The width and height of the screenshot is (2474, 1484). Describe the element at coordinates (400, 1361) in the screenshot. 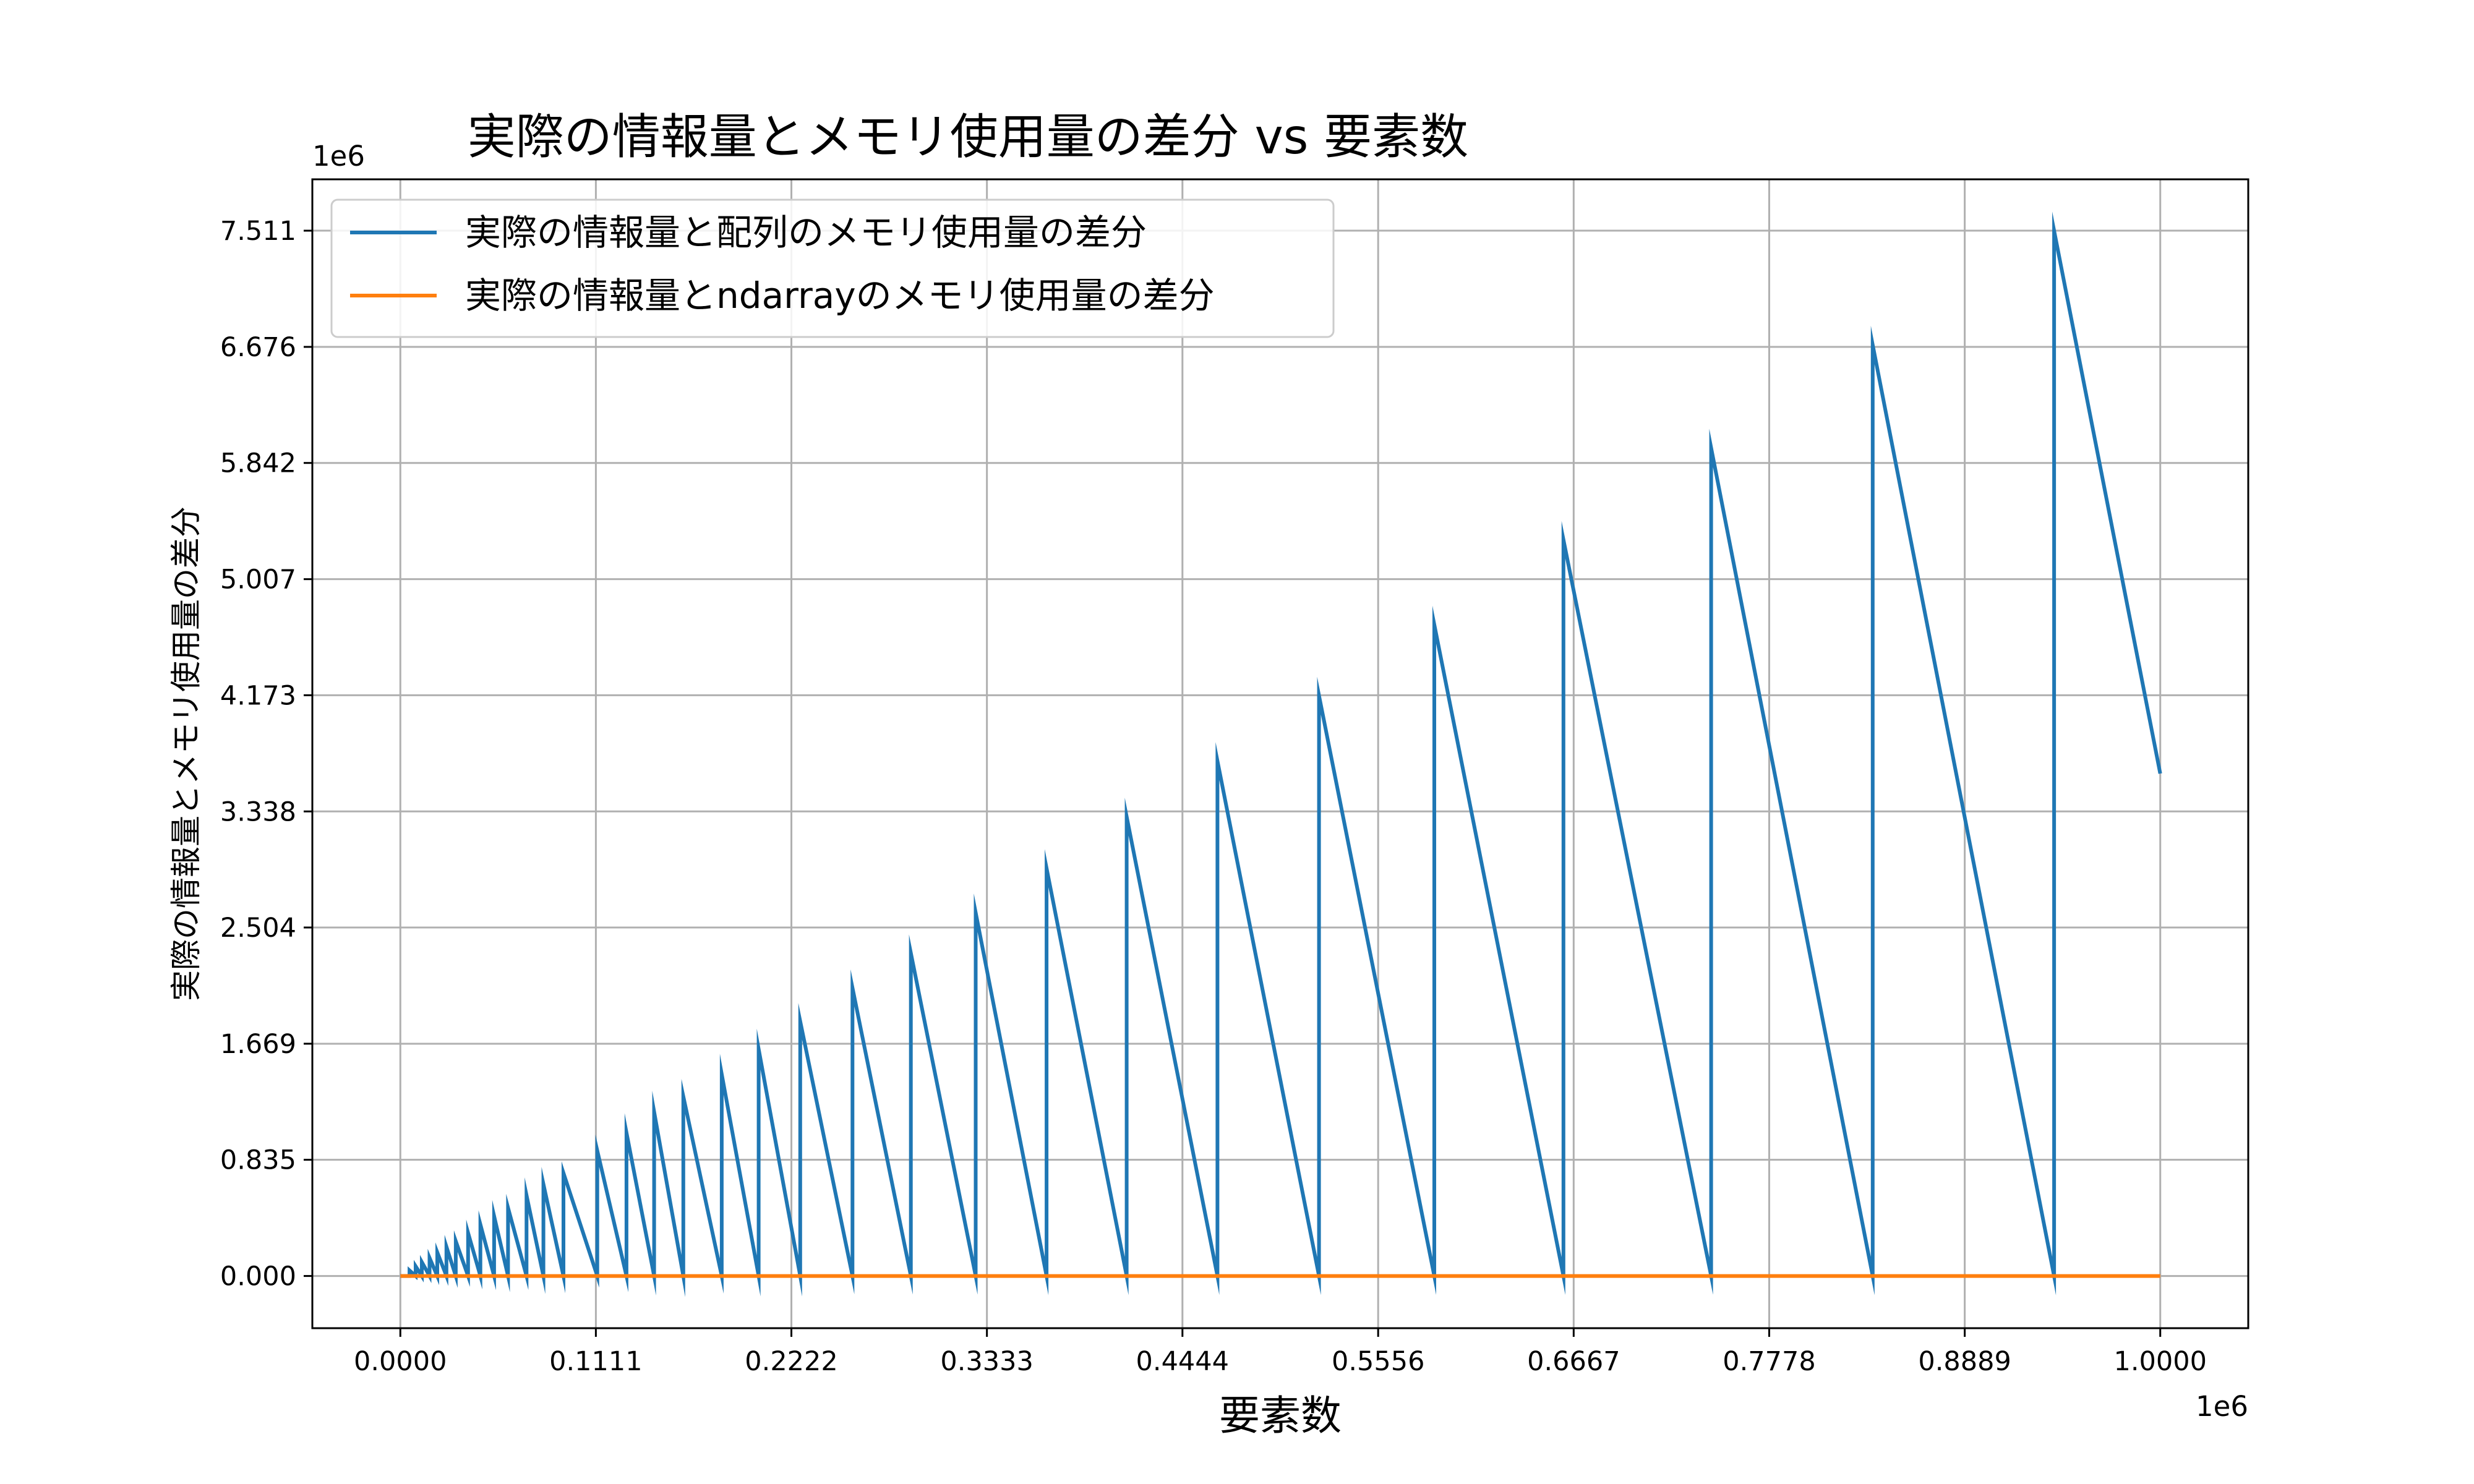

I see `x-tick-label: 0.0000` at that location.